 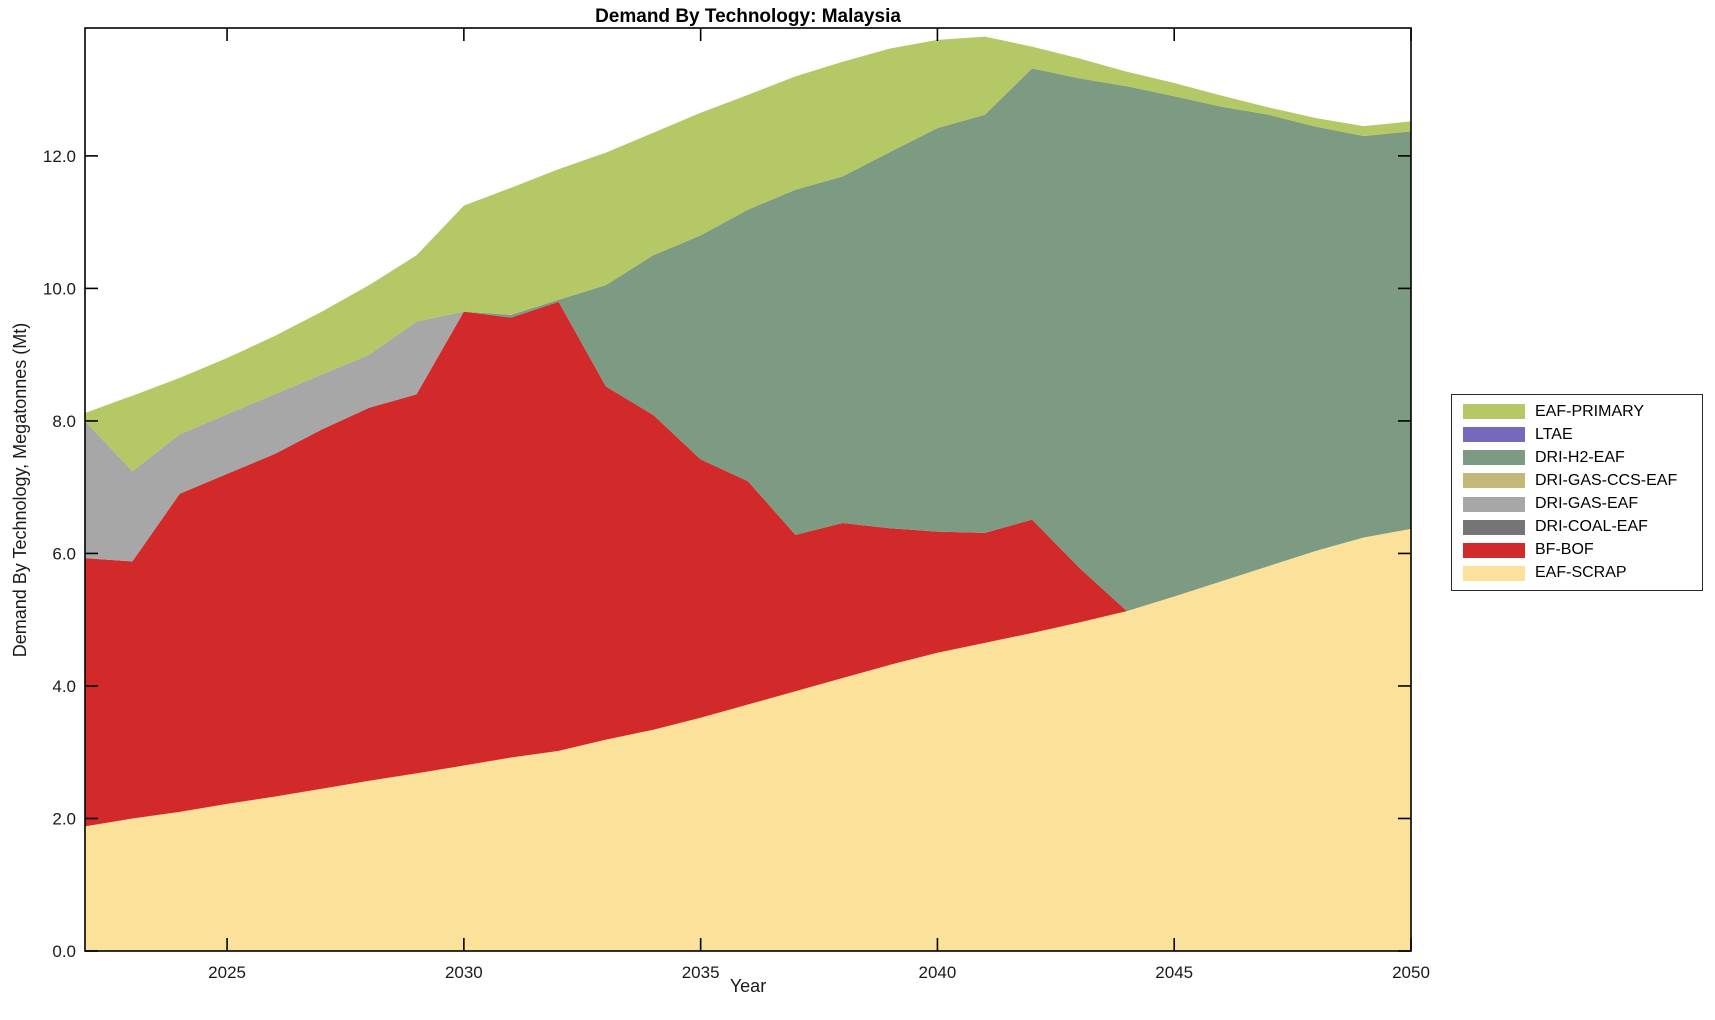 I want to click on legend-item-bf-bof: BF-BOF, so click(x=1577, y=550).